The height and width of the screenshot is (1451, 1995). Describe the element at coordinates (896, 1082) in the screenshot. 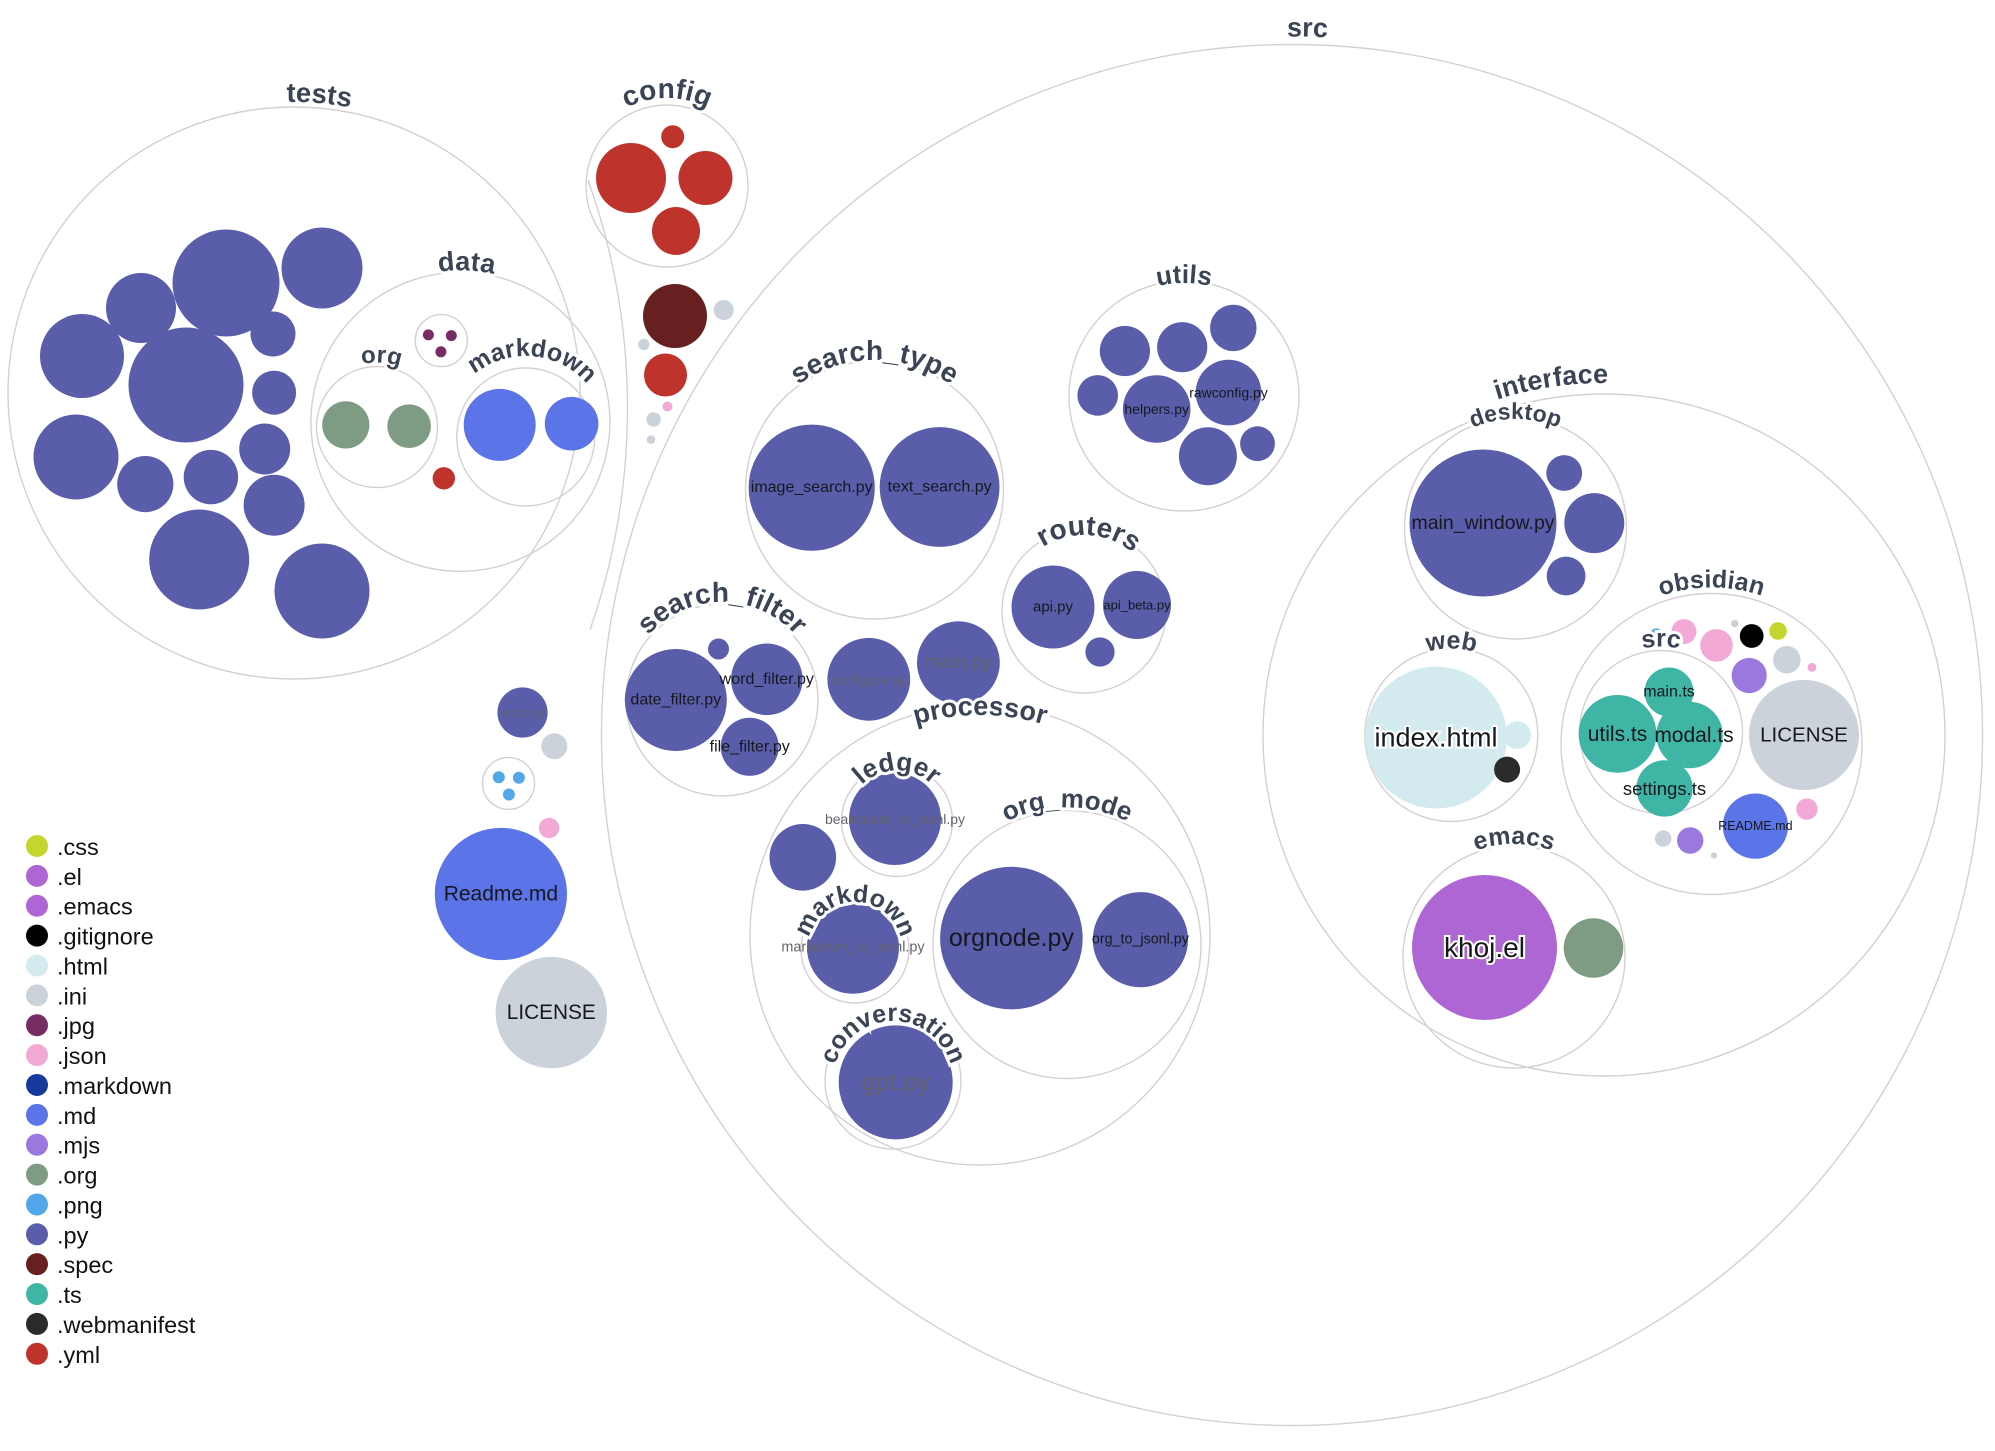

I see `svg-text: gpt.py` at that location.